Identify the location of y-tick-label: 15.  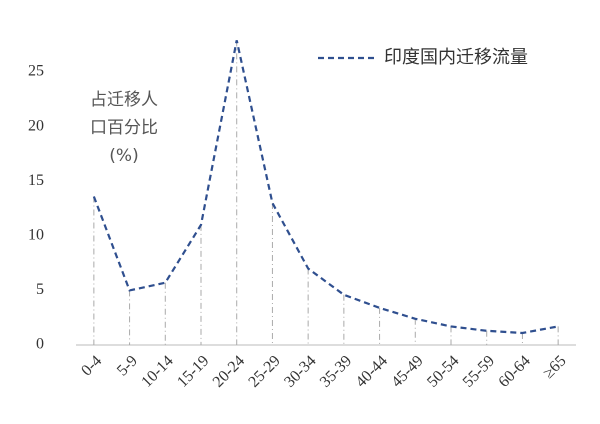
(36, 180).